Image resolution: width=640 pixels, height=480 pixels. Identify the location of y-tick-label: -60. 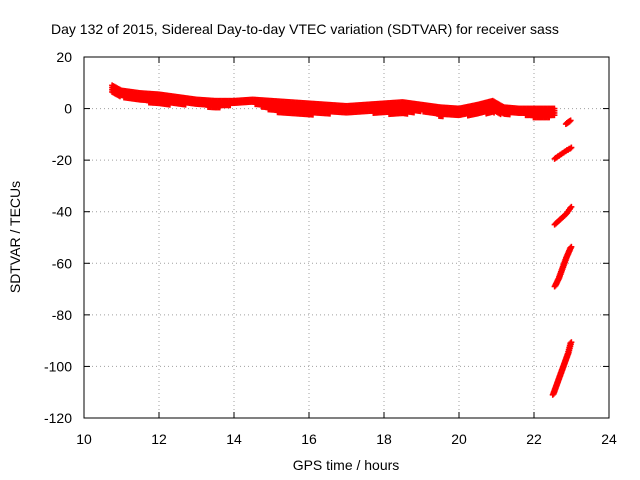
(62, 263).